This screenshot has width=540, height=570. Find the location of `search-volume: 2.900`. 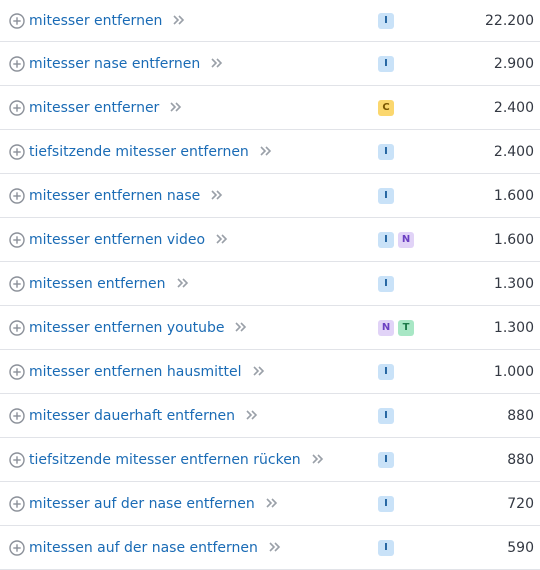

search-volume: 2.900 is located at coordinates (513, 63).